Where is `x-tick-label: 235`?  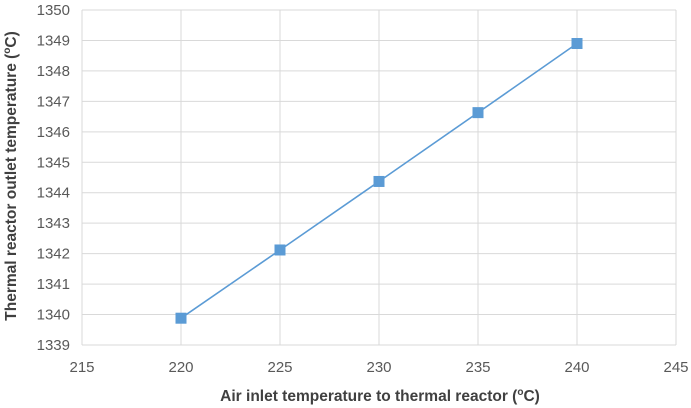
x-tick-label: 235 is located at coordinates (477, 367).